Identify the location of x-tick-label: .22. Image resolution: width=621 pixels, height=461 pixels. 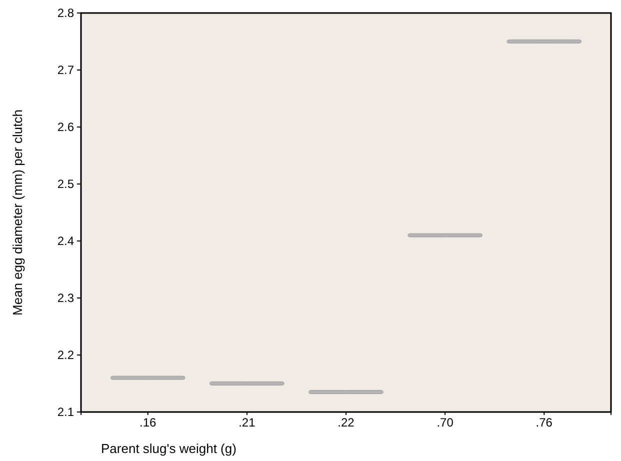
(346, 423).